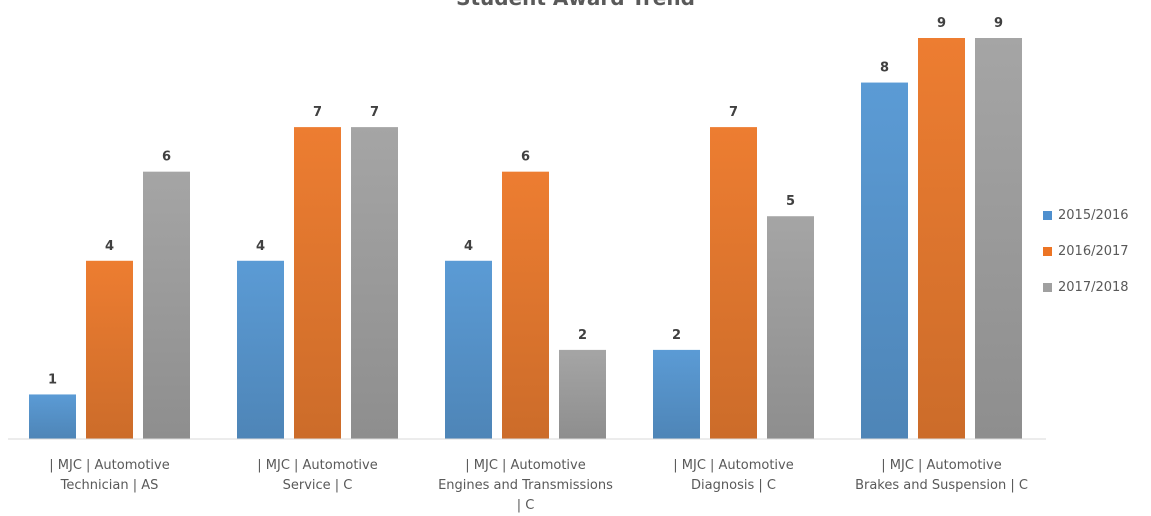 The width and height of the screenshot is (1151, 516). What do you see at coordinates (317, 475) in the screenshot?
I see `category-label: | MJC | Automotive Service | C` at bounding box center [317, 475].